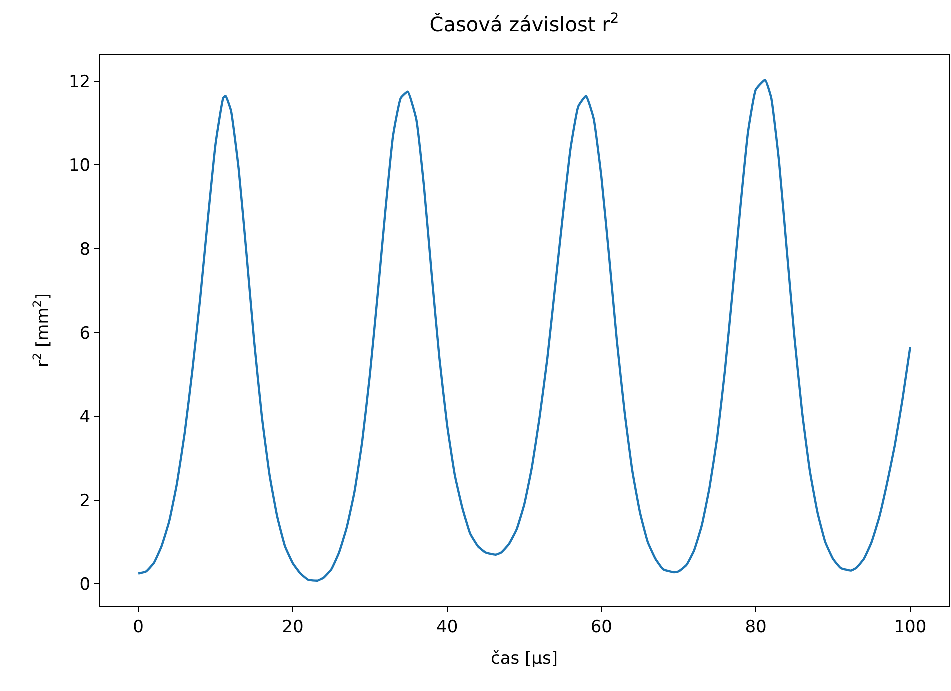 This screenshot has height=691, width=951. I want to click on x-tick-label: 100, so click(910, 627).